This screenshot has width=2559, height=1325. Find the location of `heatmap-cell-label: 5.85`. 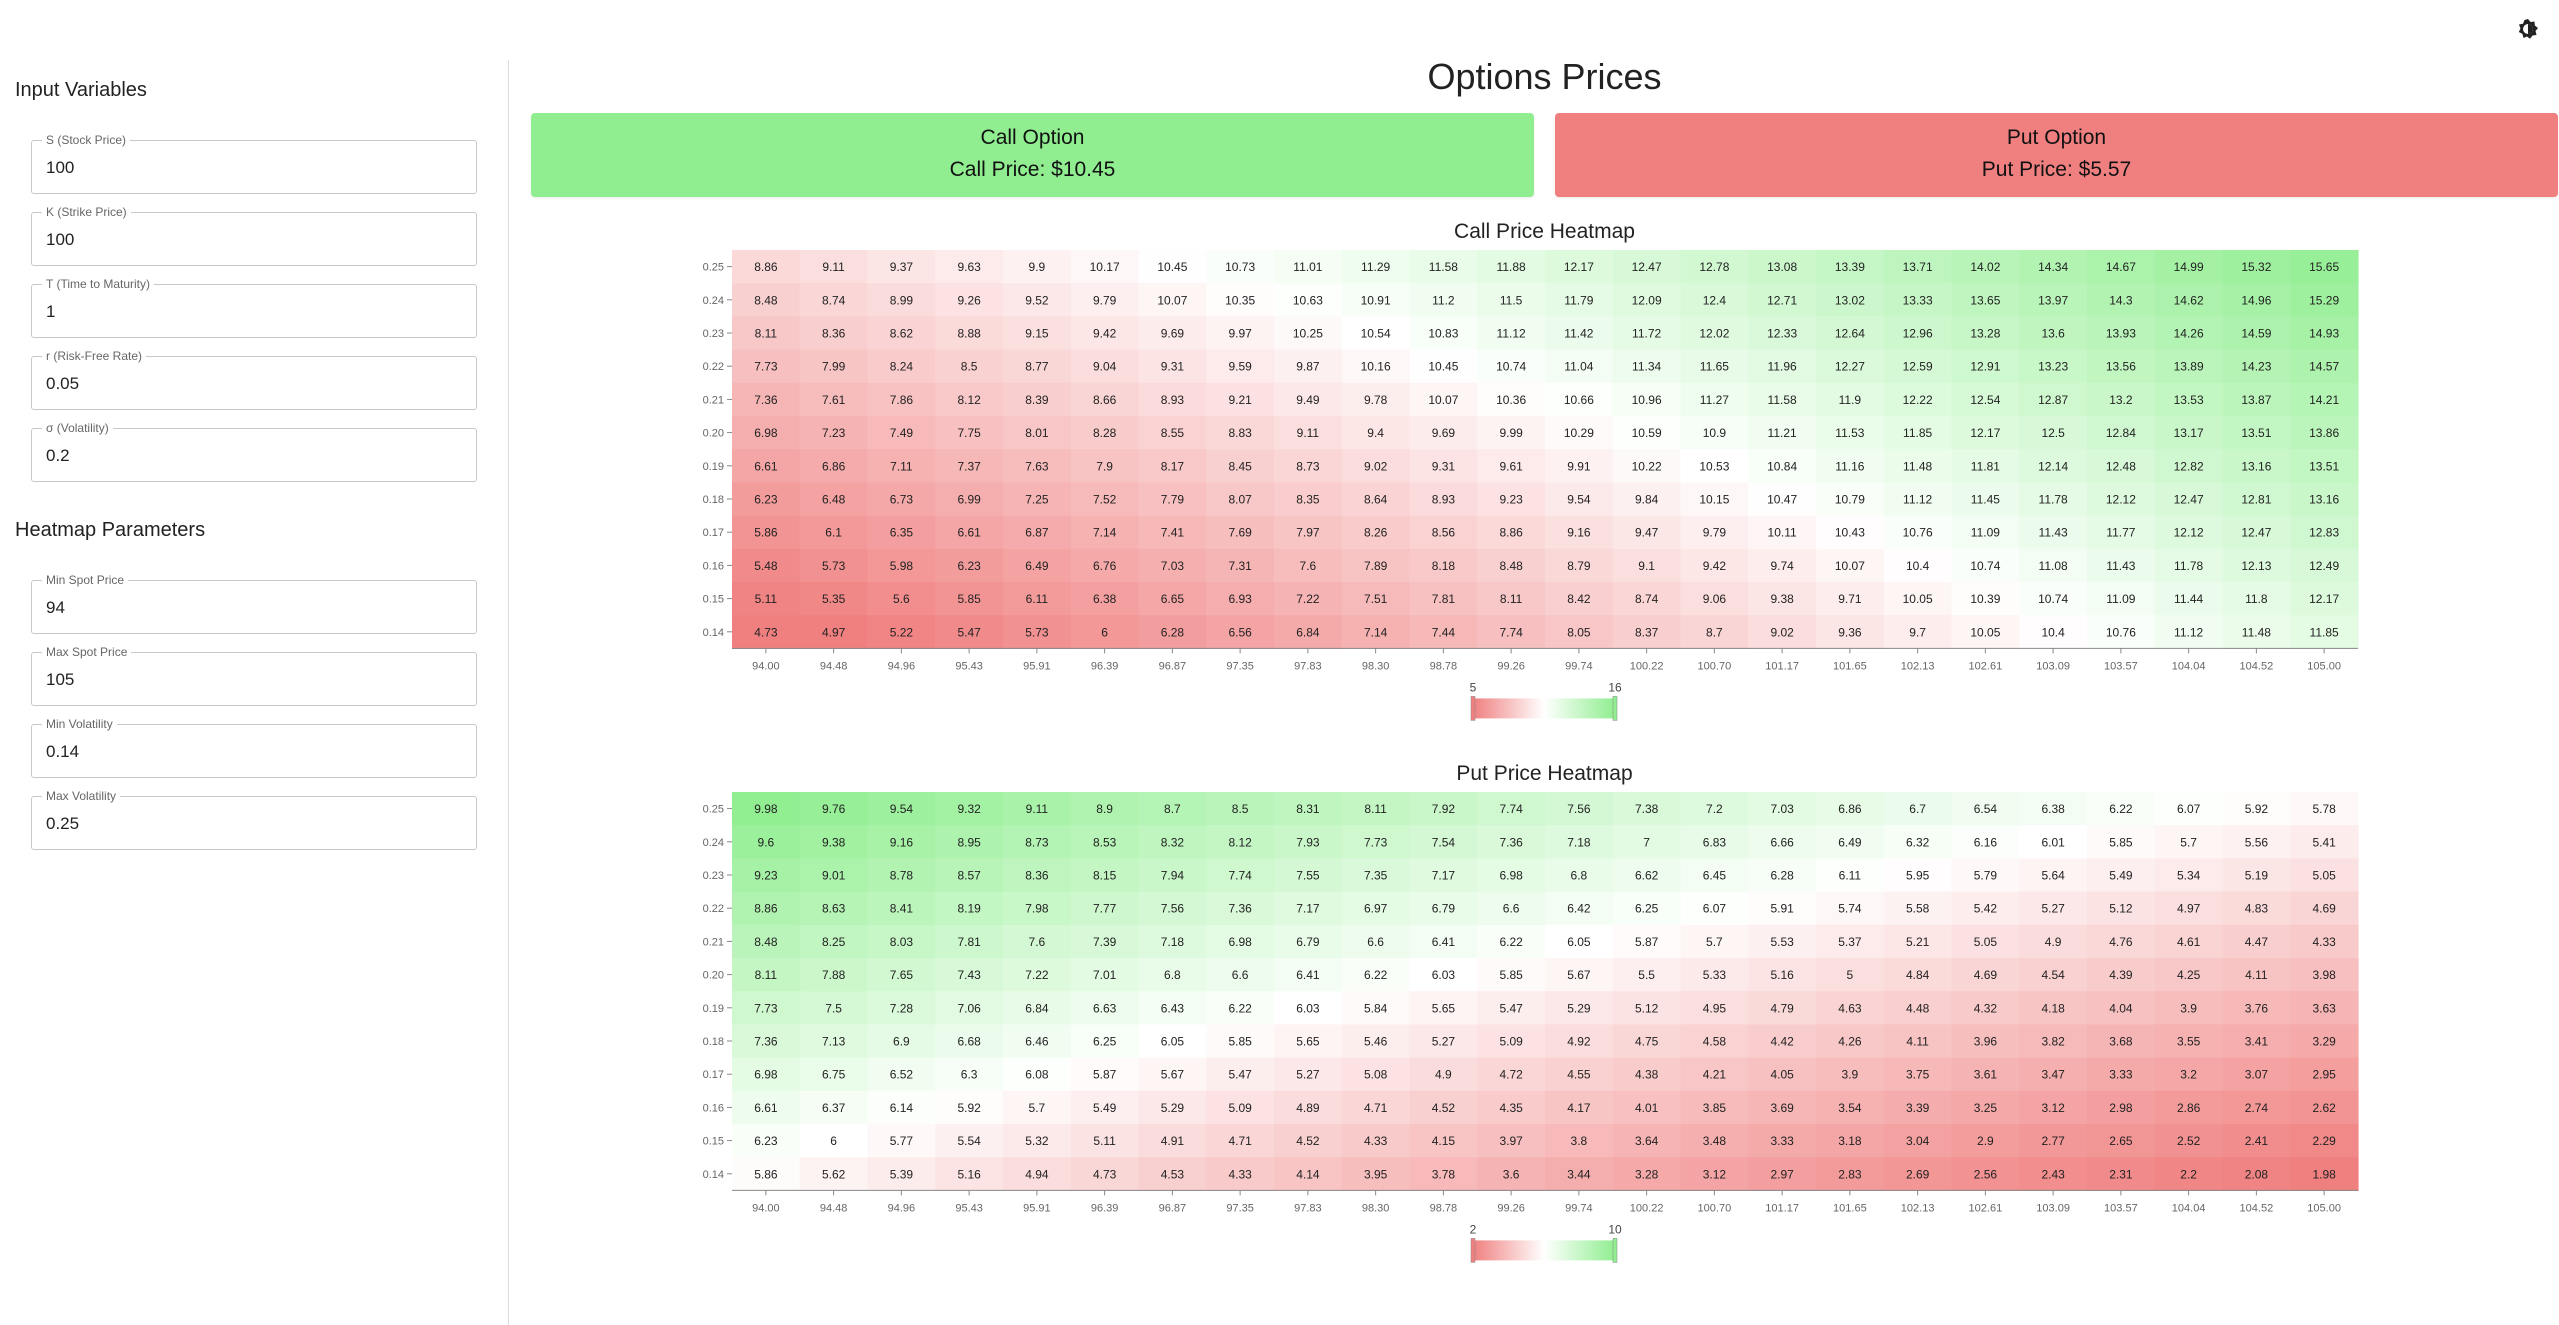

heatmap-cell-label: 5.85 is located at coordinates (1511, 975).